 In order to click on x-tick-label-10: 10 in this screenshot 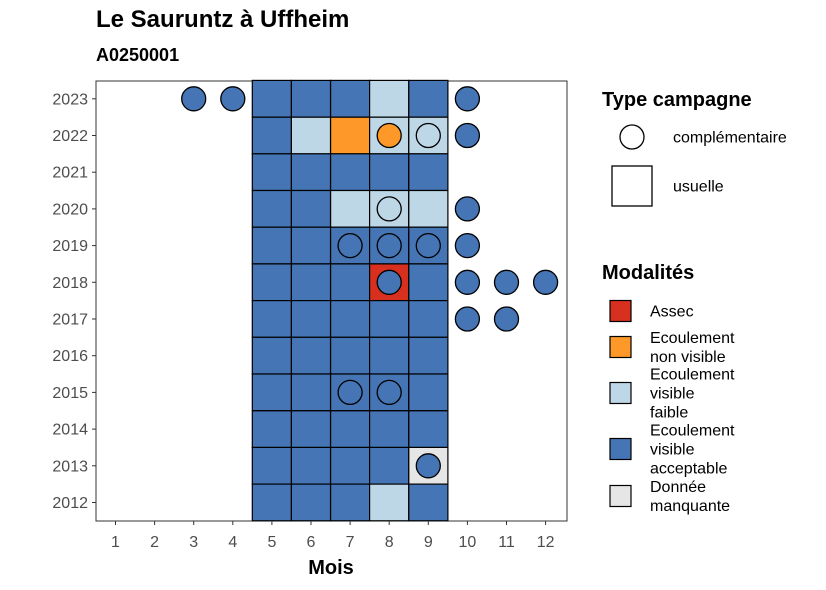, I will do `click(468, 542)`.